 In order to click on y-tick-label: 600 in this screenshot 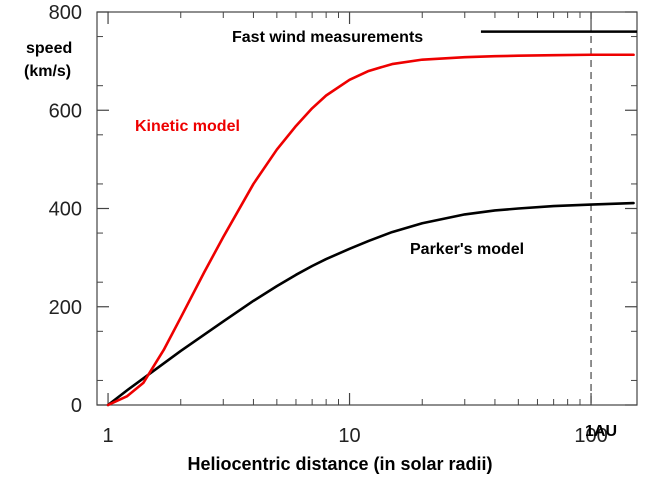, I will do `click(65, 111)`.